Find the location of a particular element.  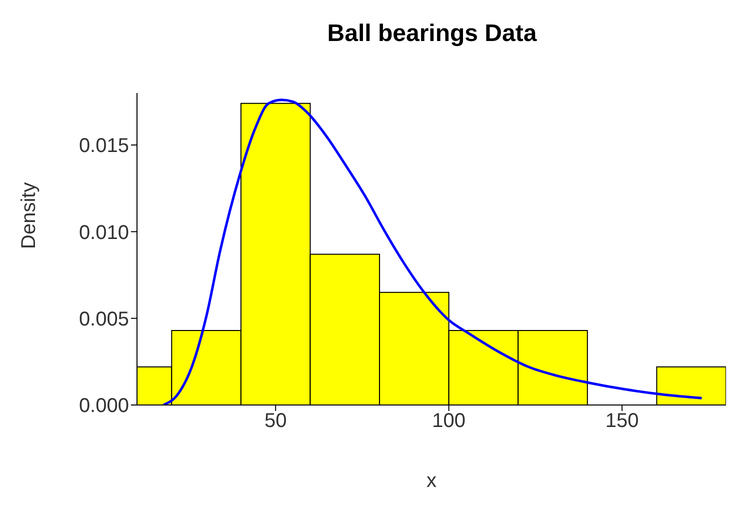

y-tick-label: 0.010 is located at coordinates (103, 233).